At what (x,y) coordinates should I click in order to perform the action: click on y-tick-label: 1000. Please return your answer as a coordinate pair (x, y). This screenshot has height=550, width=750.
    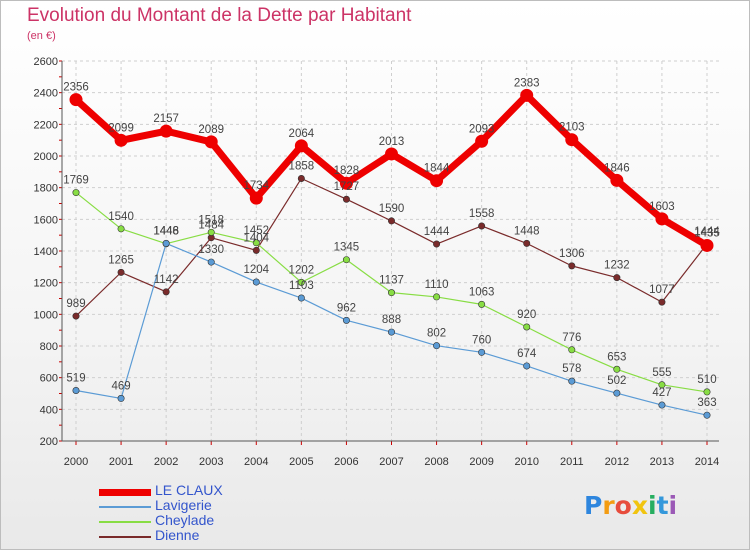
    Looking at the image, I should click on (46, 315).